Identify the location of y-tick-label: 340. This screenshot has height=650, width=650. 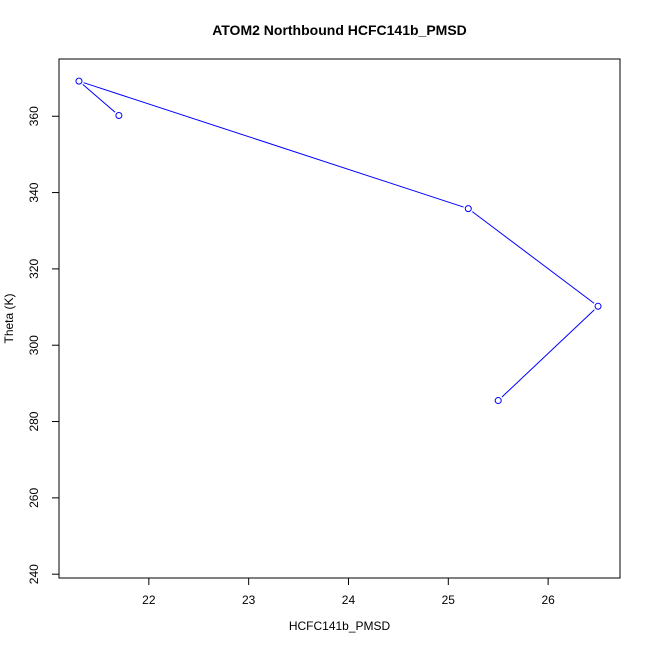
(34, 192).